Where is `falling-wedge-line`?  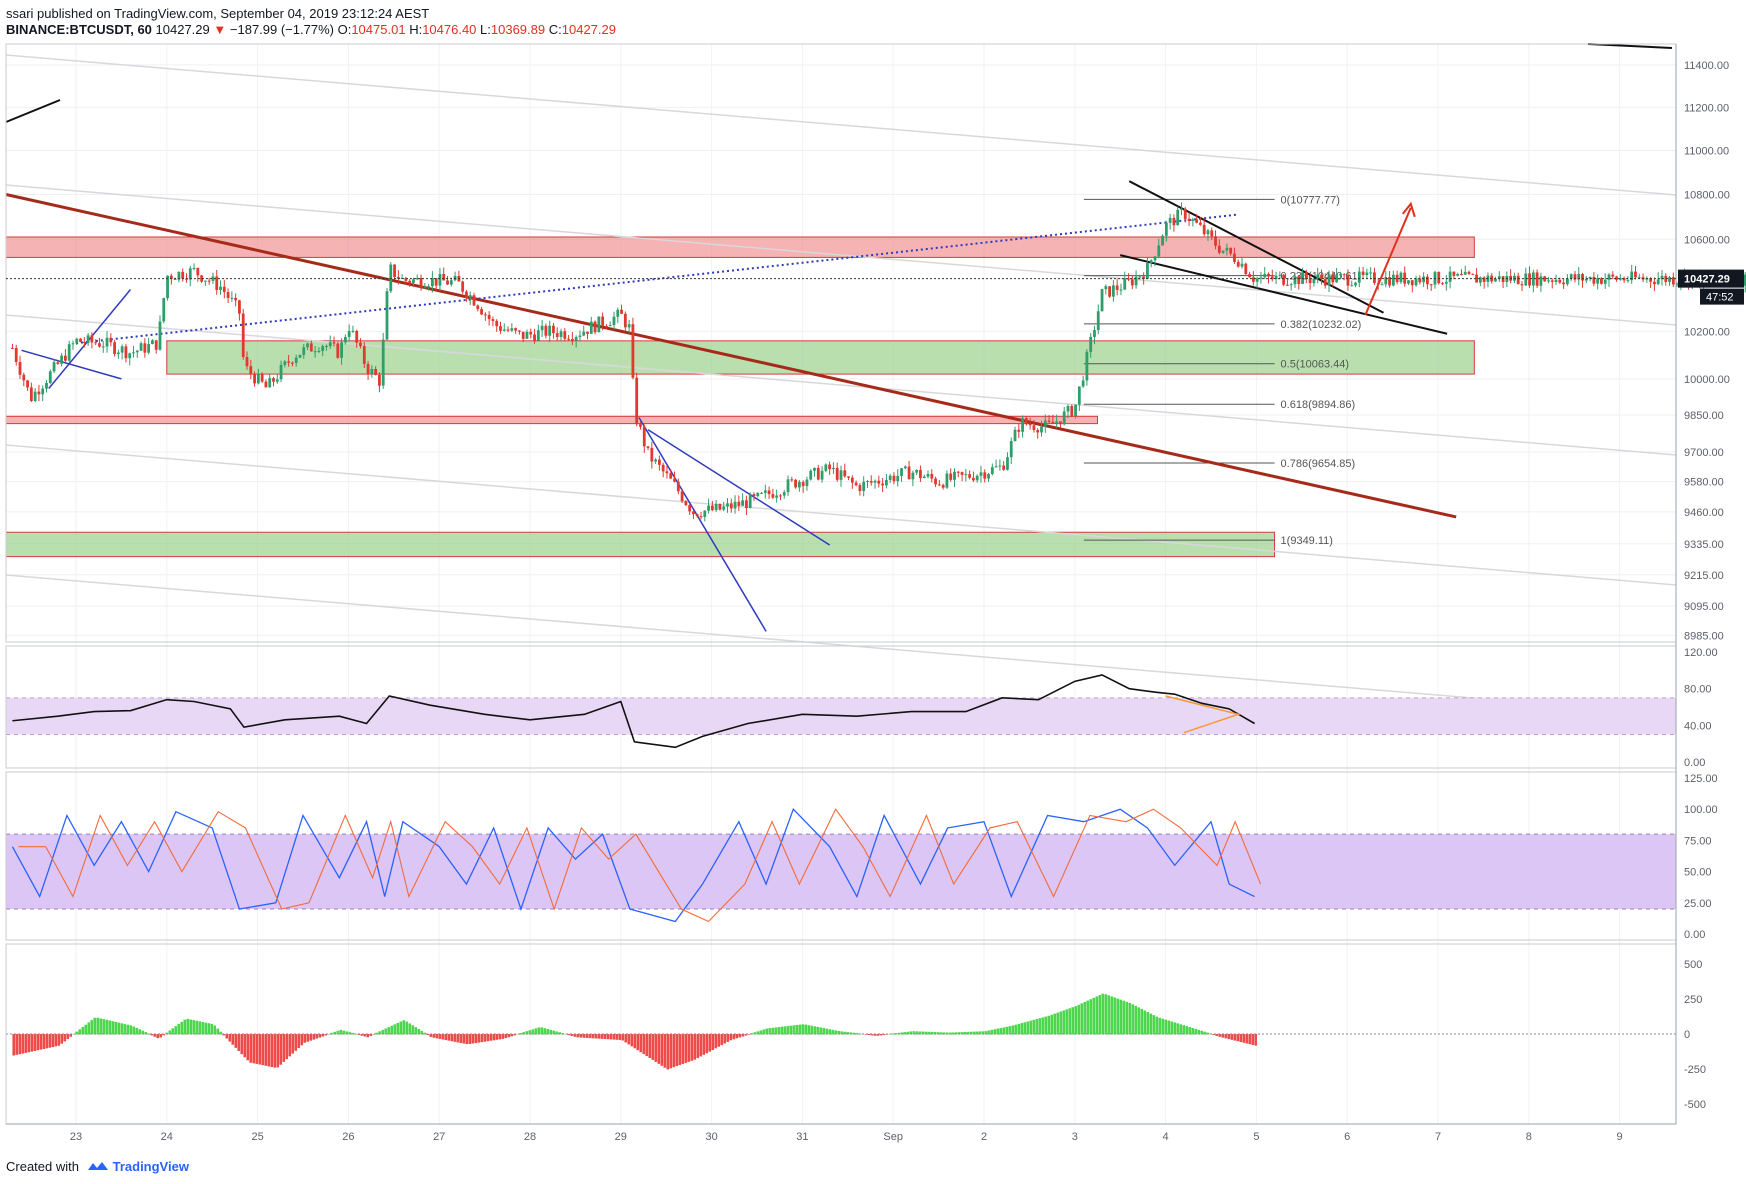 falling-wedge-line is located at coordinates (739, 487).